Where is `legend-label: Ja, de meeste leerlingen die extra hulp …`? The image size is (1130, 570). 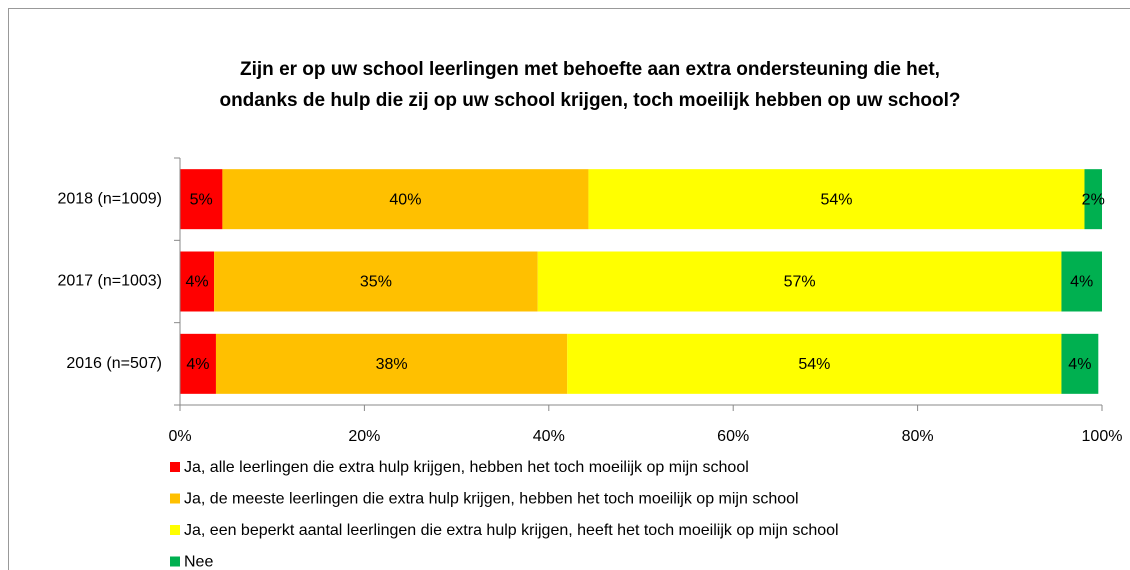
legend-label: Ja, de meeste leerlingen die extra hulp … is located at coordinates (491, 499).